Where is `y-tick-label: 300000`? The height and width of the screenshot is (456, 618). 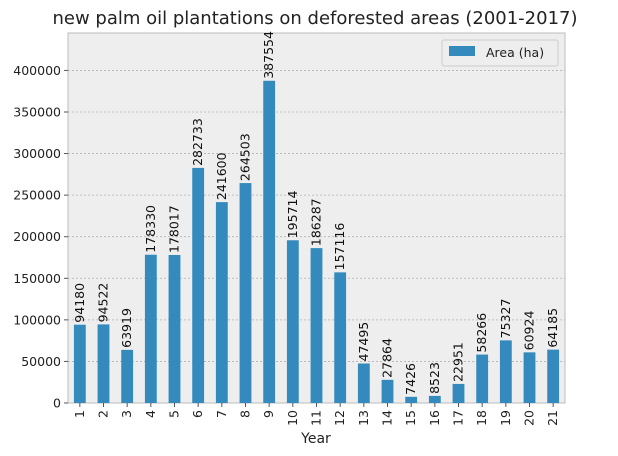
y-tick-label: 300000 is located at coordinates (37, 153).